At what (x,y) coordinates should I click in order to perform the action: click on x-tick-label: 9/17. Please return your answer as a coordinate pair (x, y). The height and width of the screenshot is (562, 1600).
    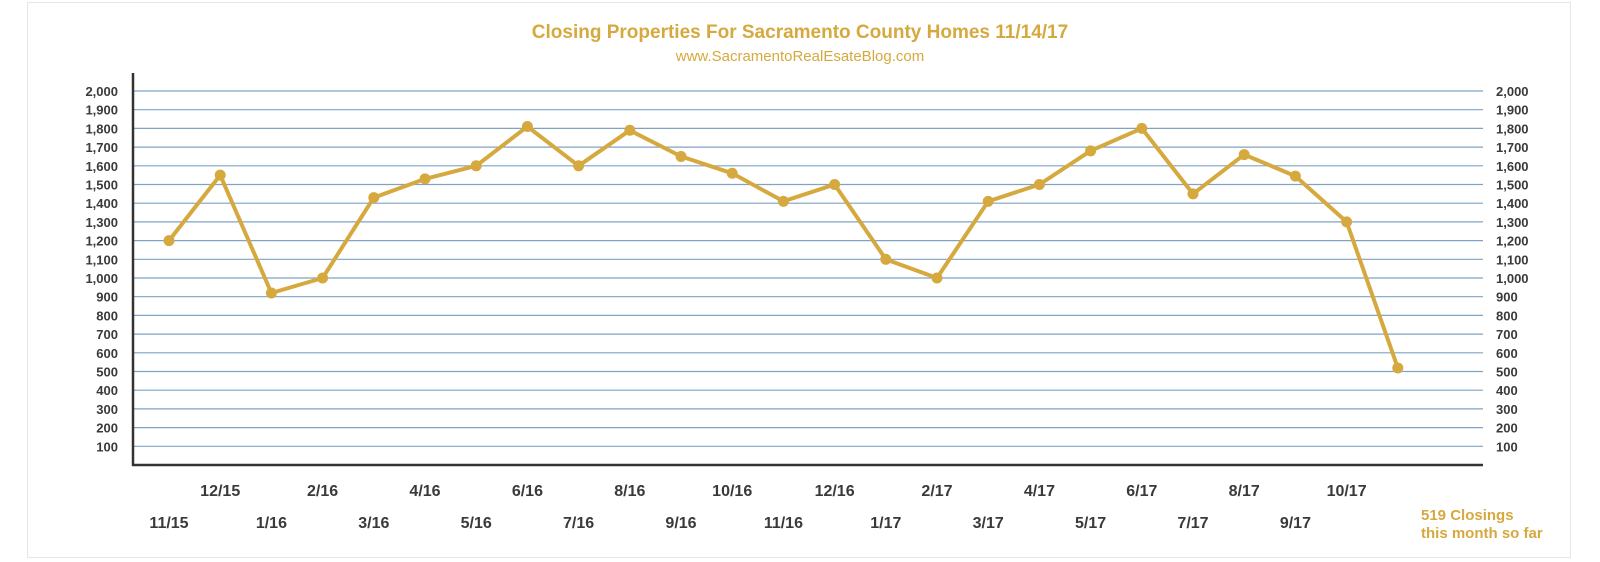
    Looking at the image, I should click on (1295, 523).